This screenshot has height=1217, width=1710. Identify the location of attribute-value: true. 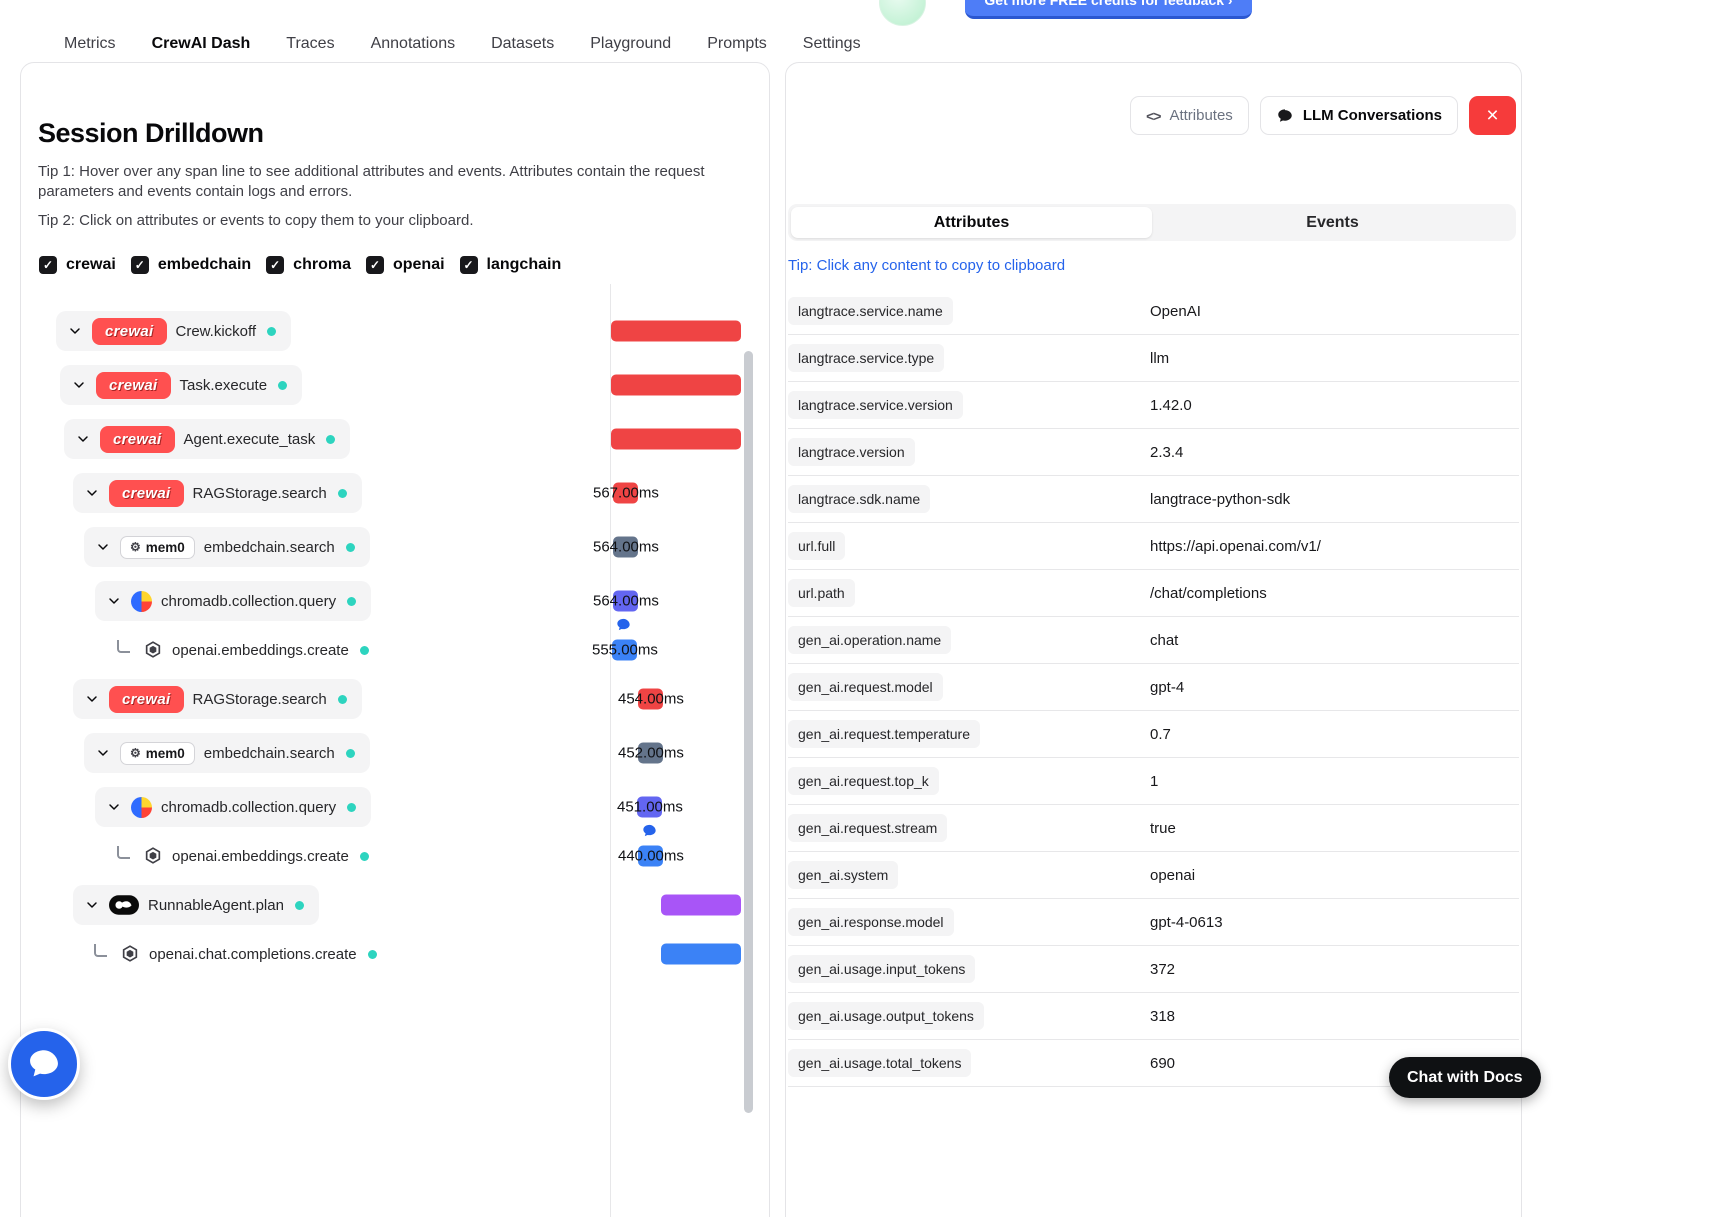
(1163, 828).